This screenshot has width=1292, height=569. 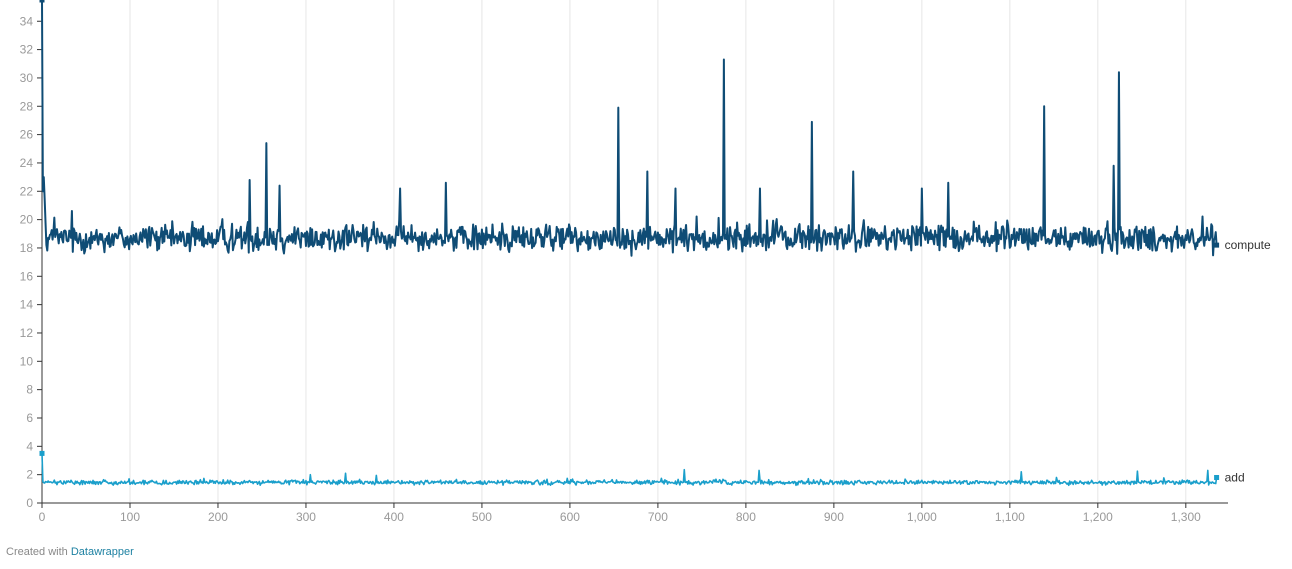 I want to click on x-tick-label: 100, so click(x=130, y=517).